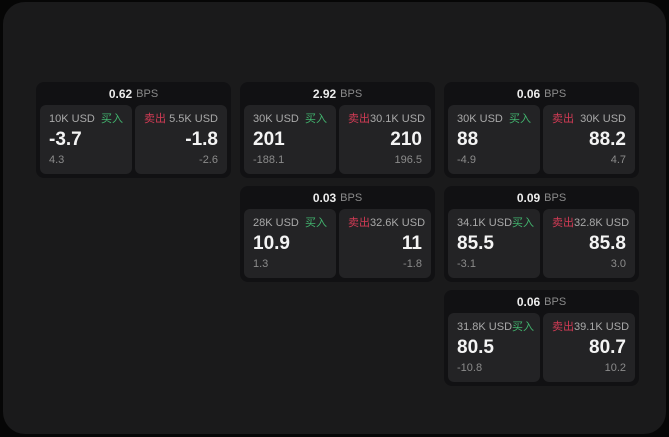 The image size is (669, 437). What do you see at coordinates (398, 119) in the screenshot?
I see `sell-notional: 30.1K USD` at bounding box center [398, 119].